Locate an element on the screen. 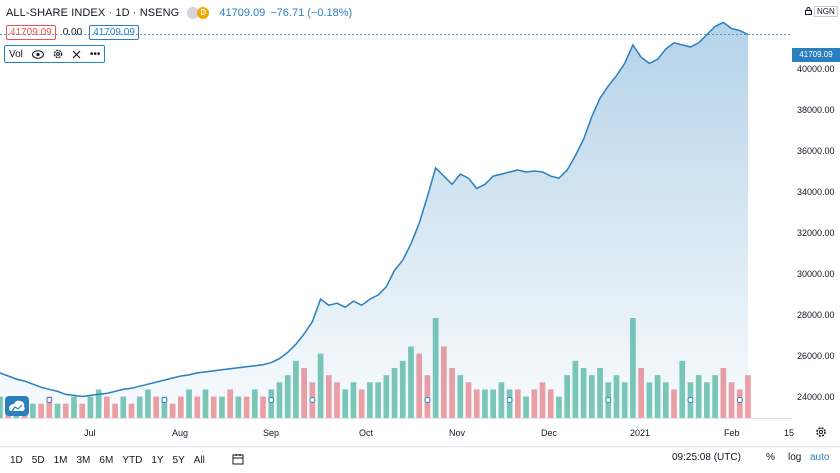 This screenshot has height=473, width=840. time-axis-label: Oct is located at coordinates (366, 433).